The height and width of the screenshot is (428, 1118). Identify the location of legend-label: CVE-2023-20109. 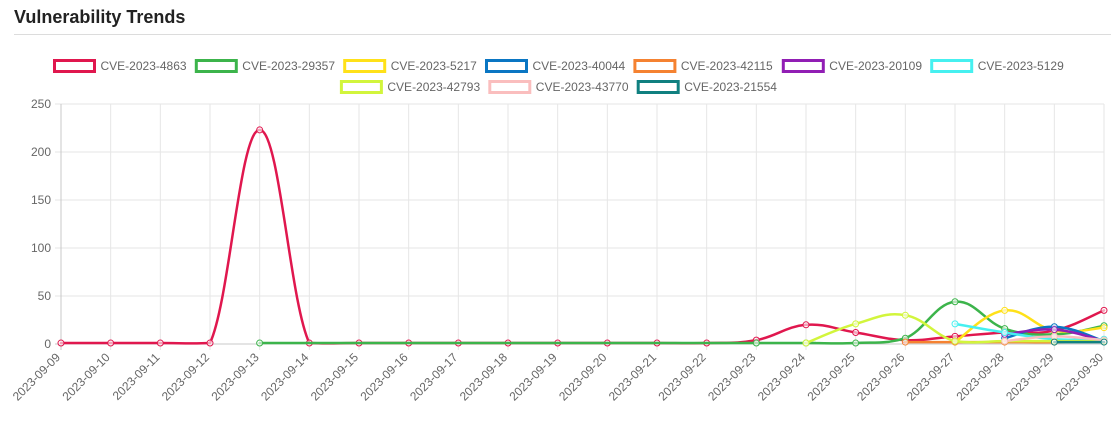
(875, 66).